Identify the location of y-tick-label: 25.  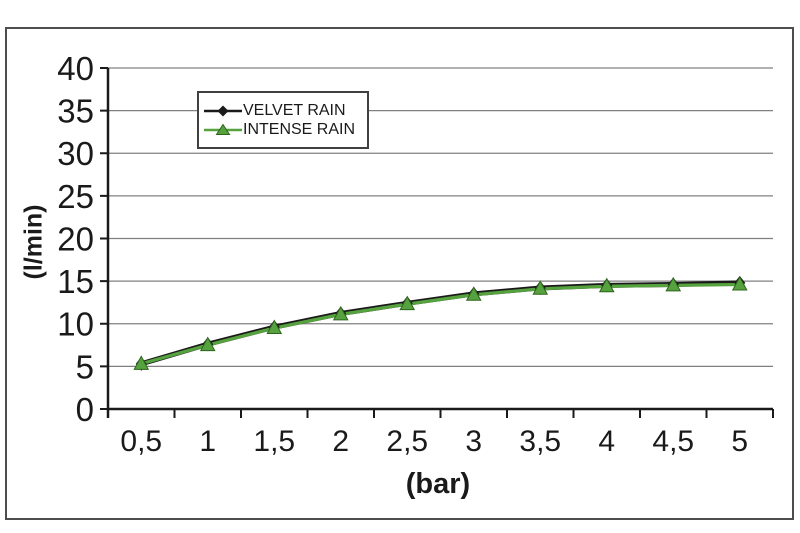
(75, 196).